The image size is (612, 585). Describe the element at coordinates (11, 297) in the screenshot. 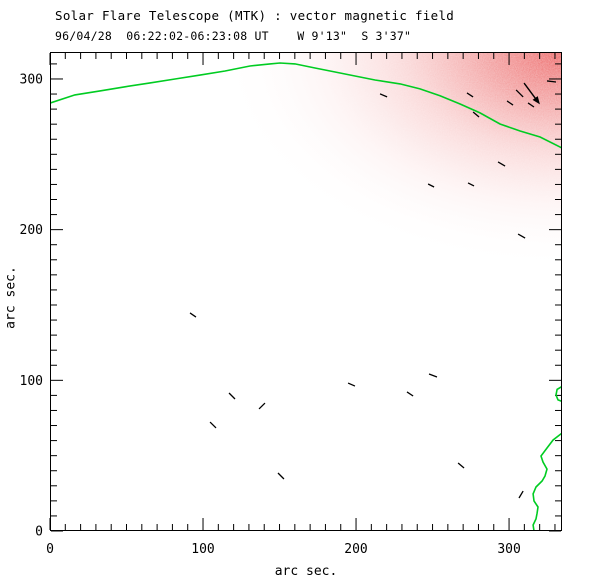

I see `y-axis-label: arc sec.` at that location.